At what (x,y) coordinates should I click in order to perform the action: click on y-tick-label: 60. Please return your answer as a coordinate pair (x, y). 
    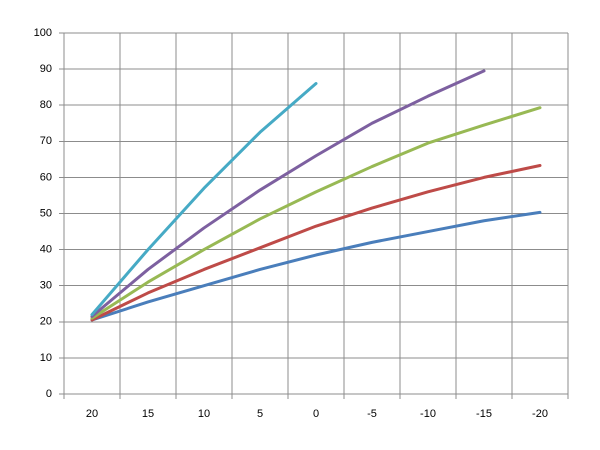
    Looking at the image, I should click on (46, 177).